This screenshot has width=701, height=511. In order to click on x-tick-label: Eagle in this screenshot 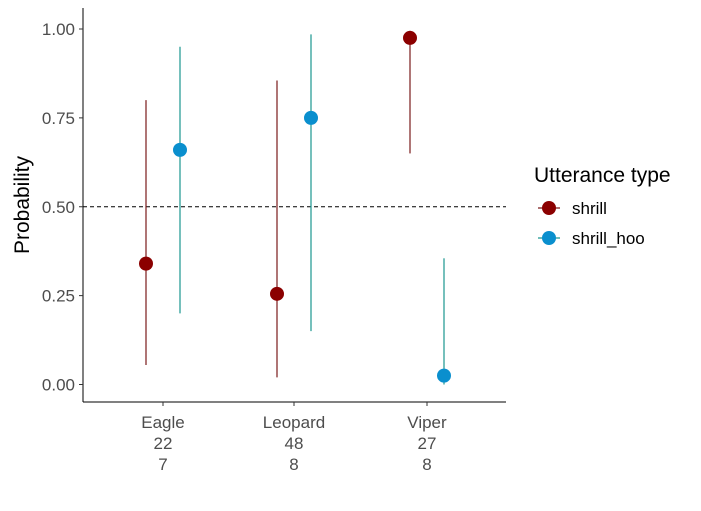, I will do `click(162, 422)`.